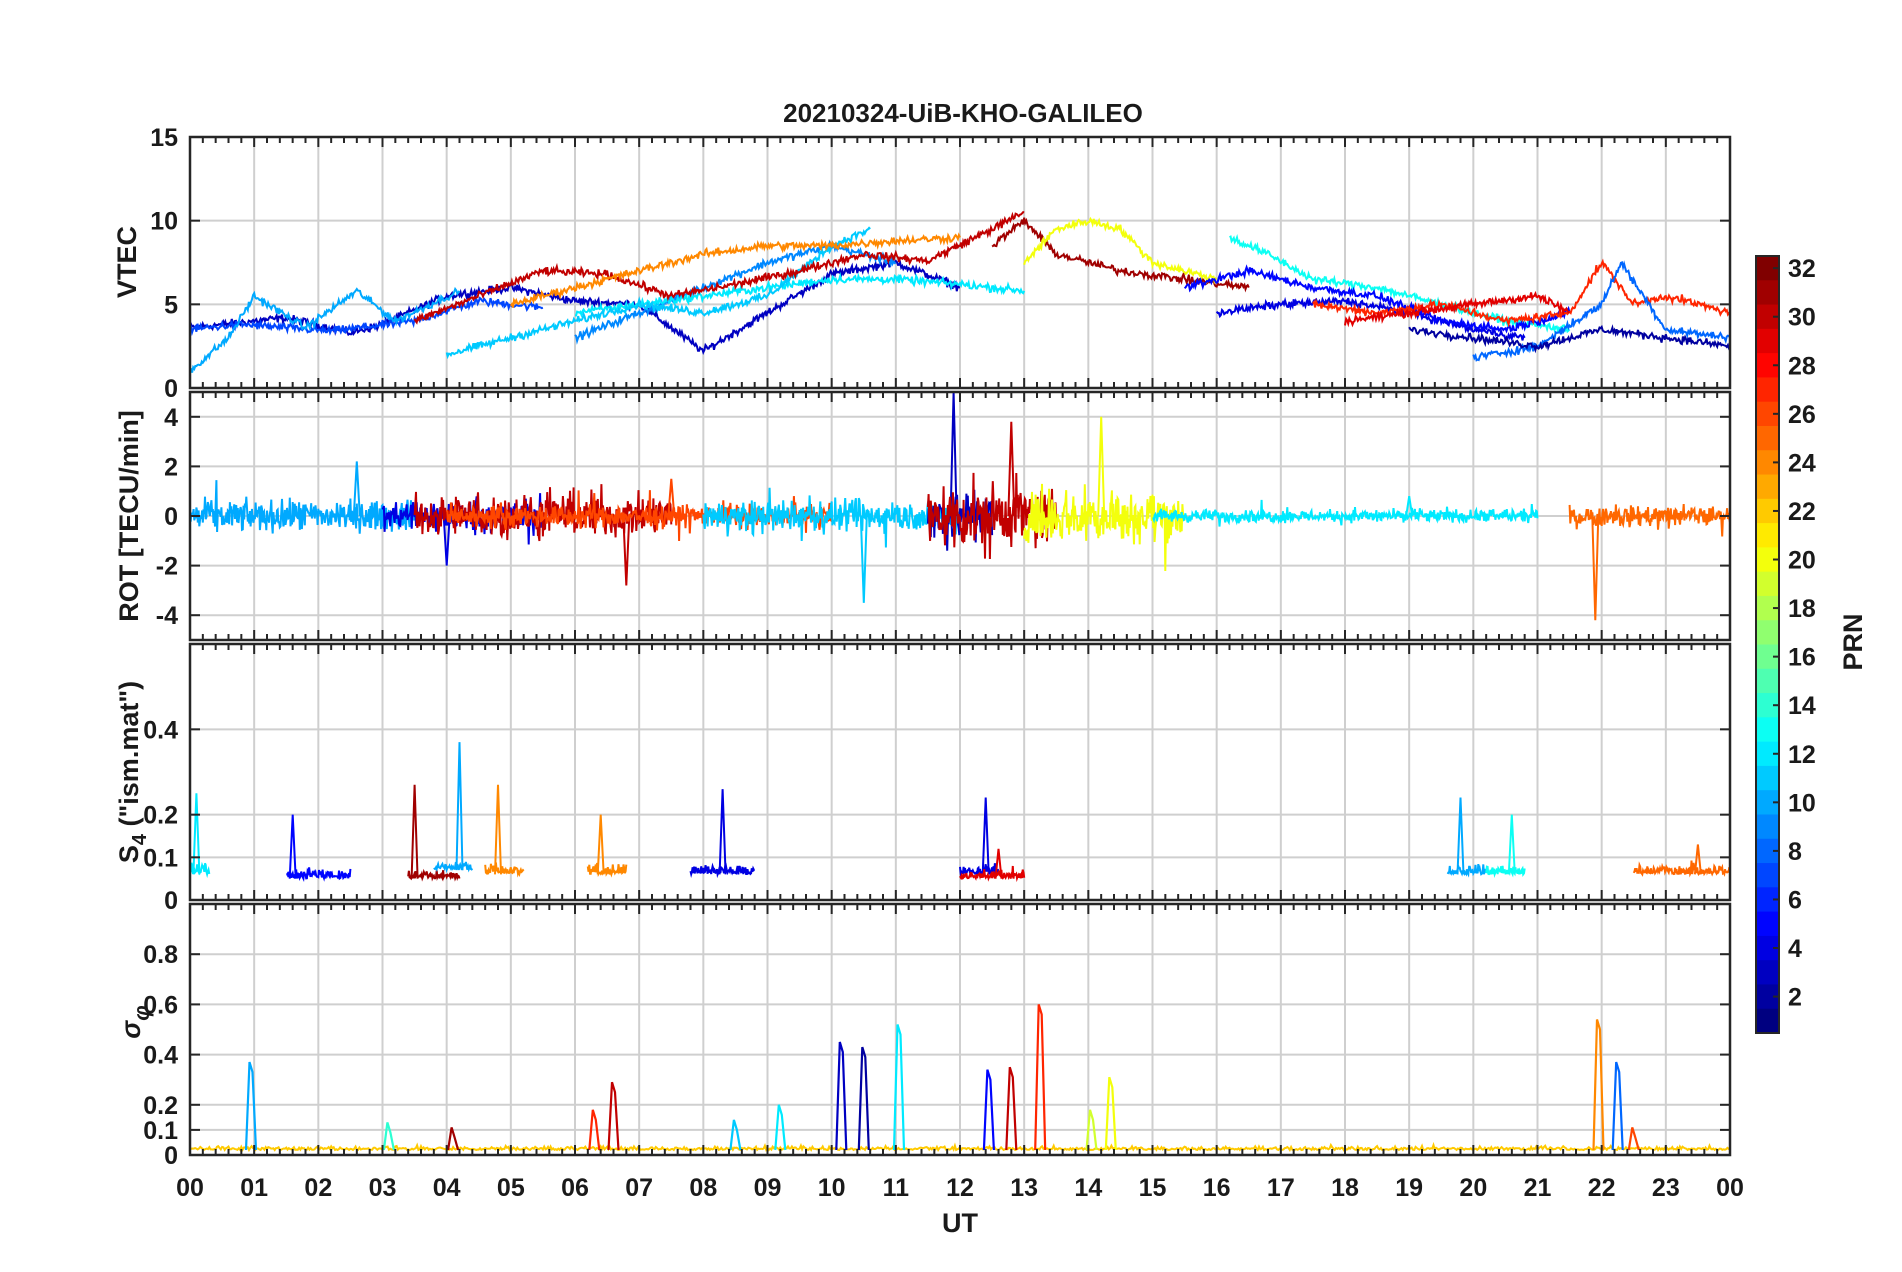 The width and height of the screenshot is (1902, 1272). I want to click on x-tick-label: 14, so click(1088, 1188).